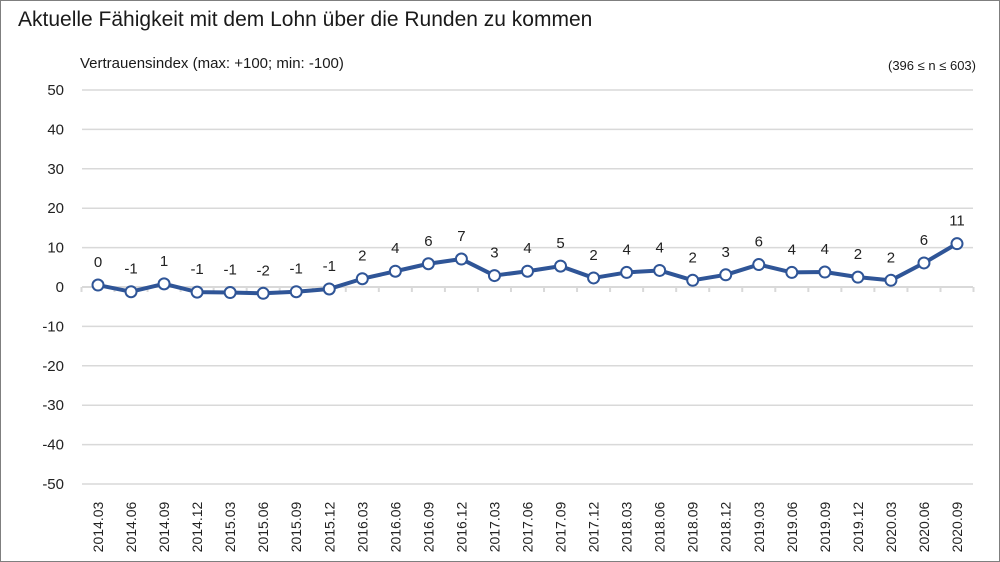 This screenshot has height=562, width=1000. What do you see at coordinates (792, 526) in the screenshot?
I see `x-tick-label: 2019.06` at bounding box center [792, 526].